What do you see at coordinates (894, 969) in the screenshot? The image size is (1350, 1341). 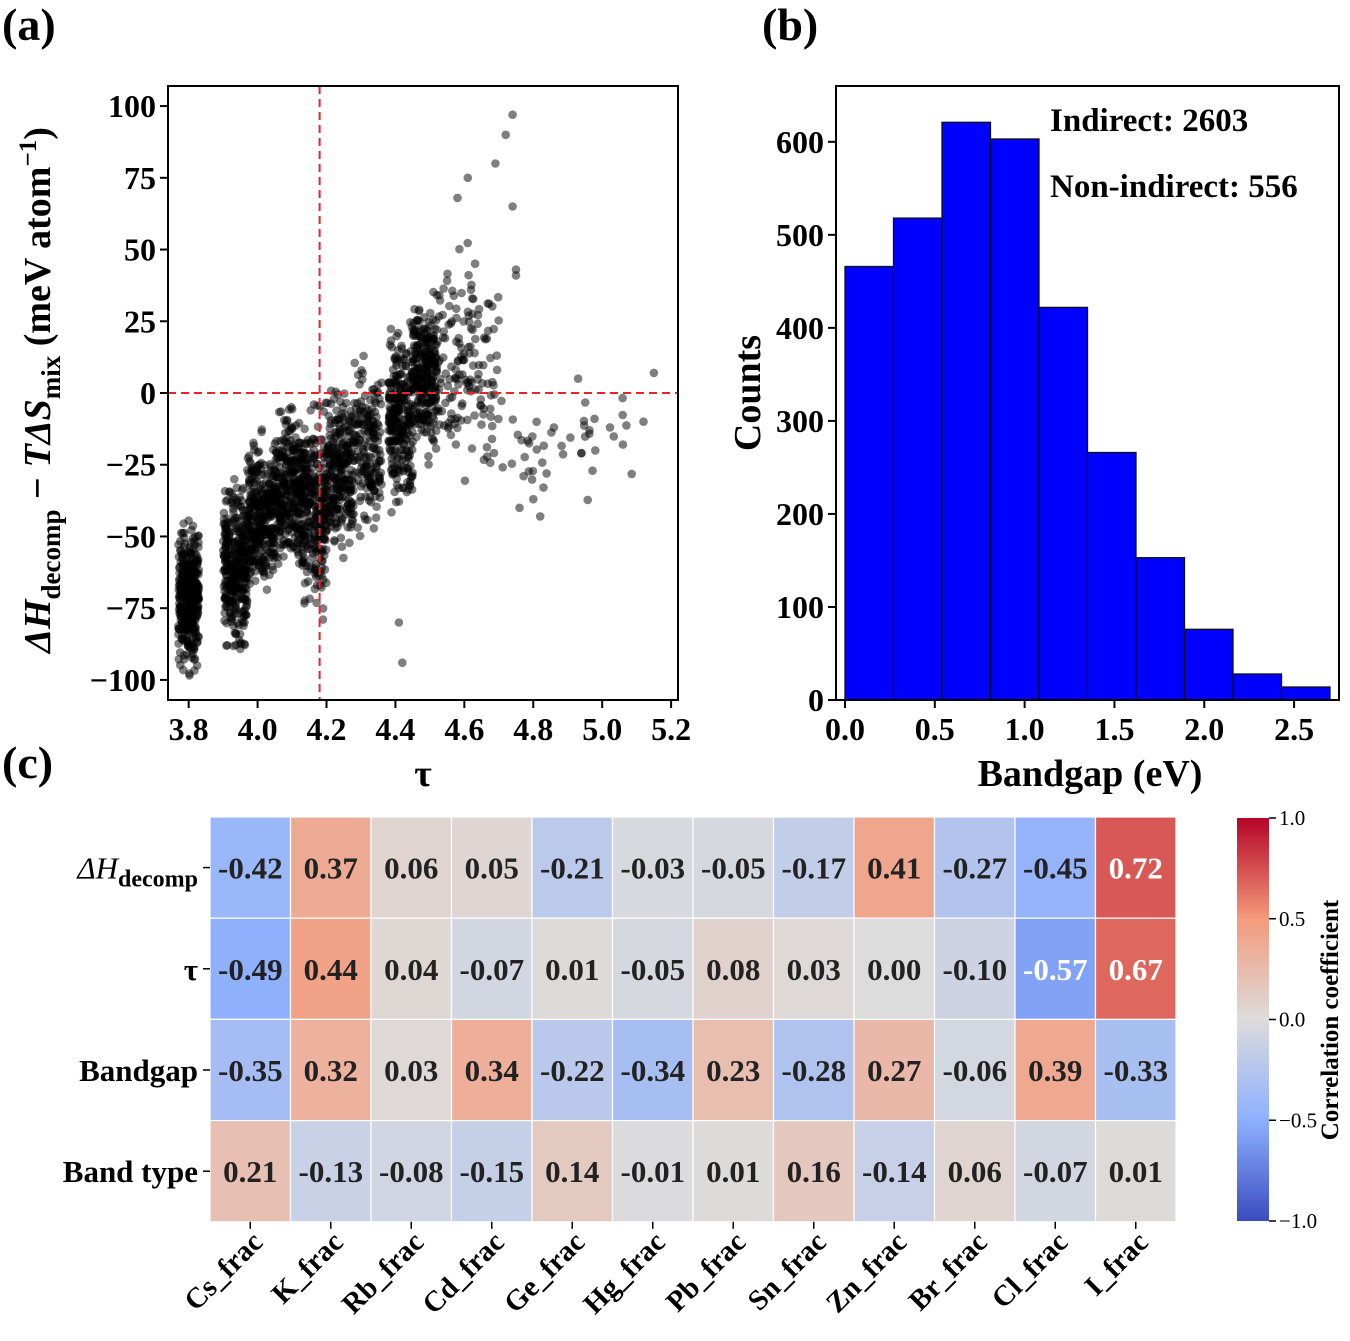 I see `heatmap-cell-value: 0.00` at bounding box center [894, 969].